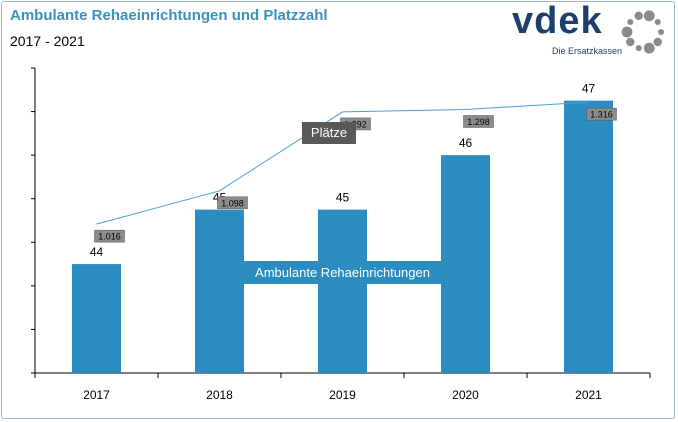  I want to click on bar-series-label: Ambulante Rehaeinrichtungen, so click(342, 272).